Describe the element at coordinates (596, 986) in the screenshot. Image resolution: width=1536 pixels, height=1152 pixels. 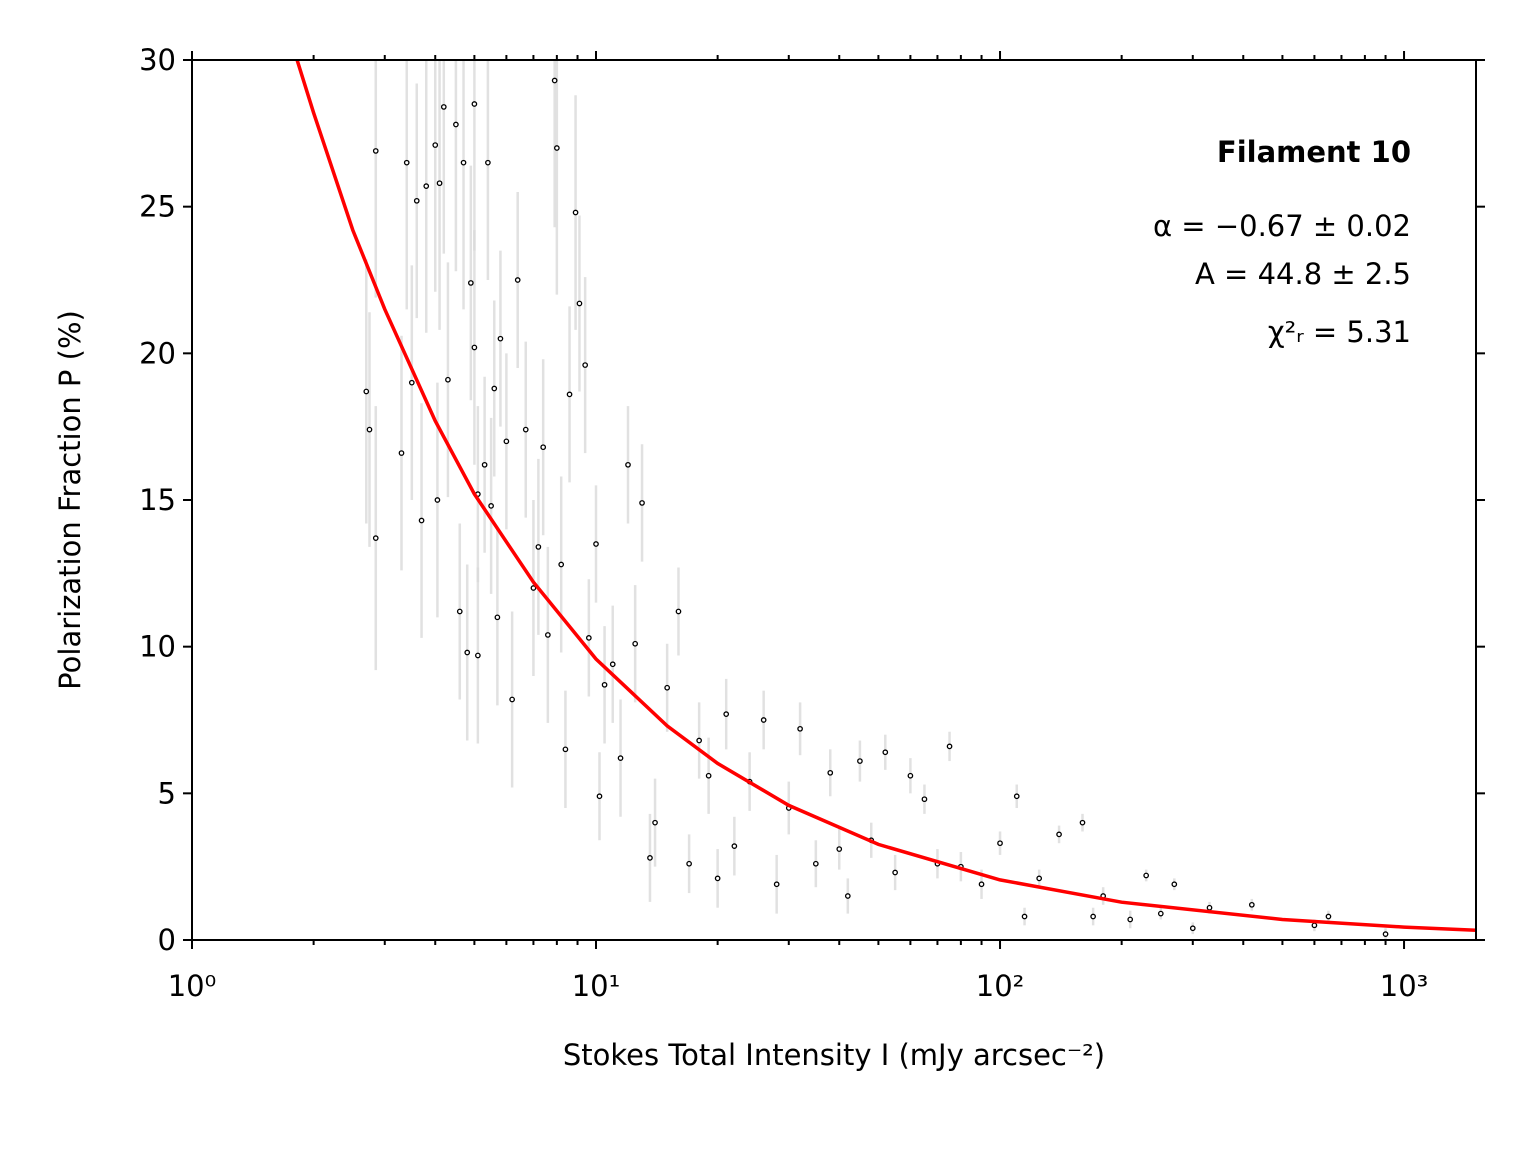
I see `x-tick-label: 10¹` at that location.